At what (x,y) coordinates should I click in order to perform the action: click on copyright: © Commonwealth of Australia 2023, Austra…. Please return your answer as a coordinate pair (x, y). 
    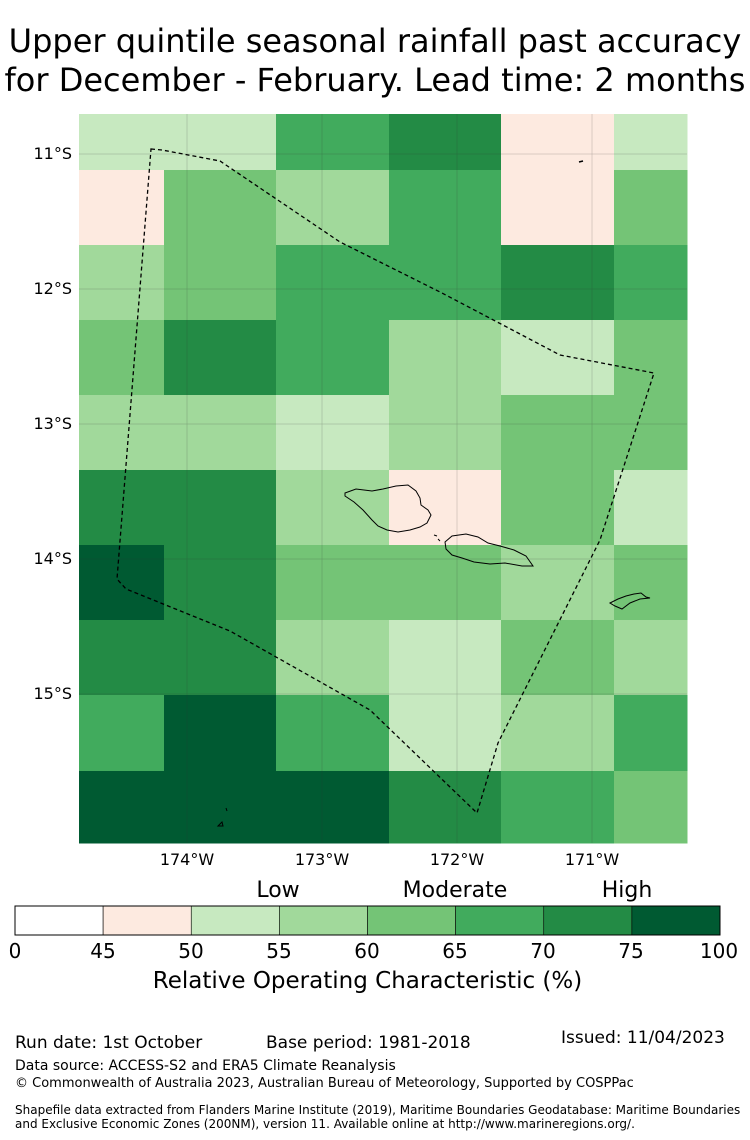
    Looking at the image, I should click on (324, 1083).